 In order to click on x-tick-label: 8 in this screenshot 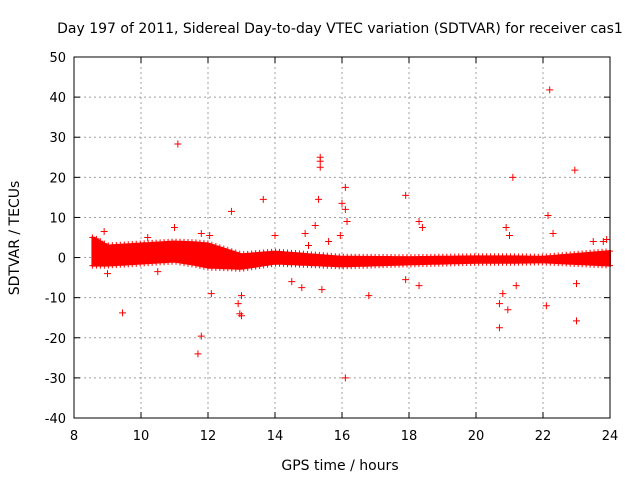, I will do `click(74, 436)`.